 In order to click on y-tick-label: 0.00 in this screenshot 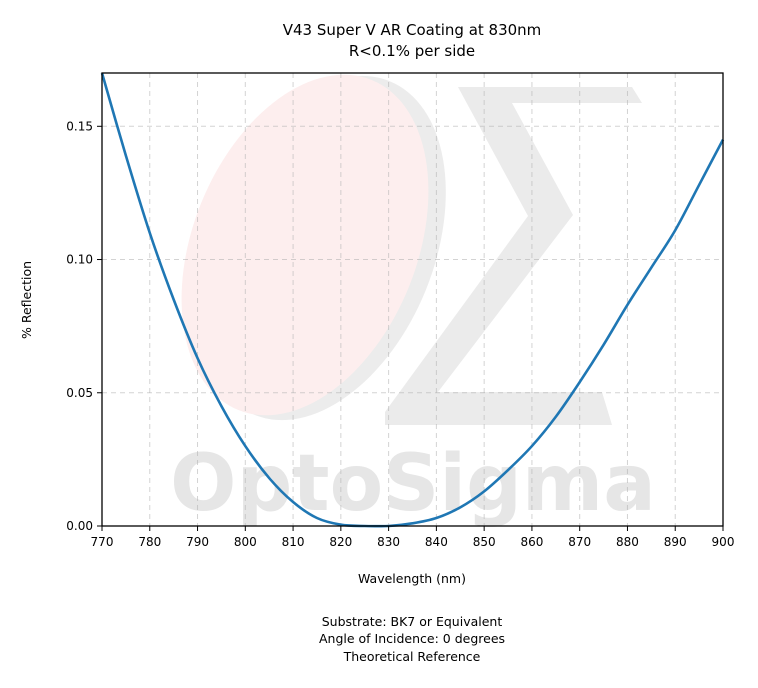, I will do `click(79, 526)`.